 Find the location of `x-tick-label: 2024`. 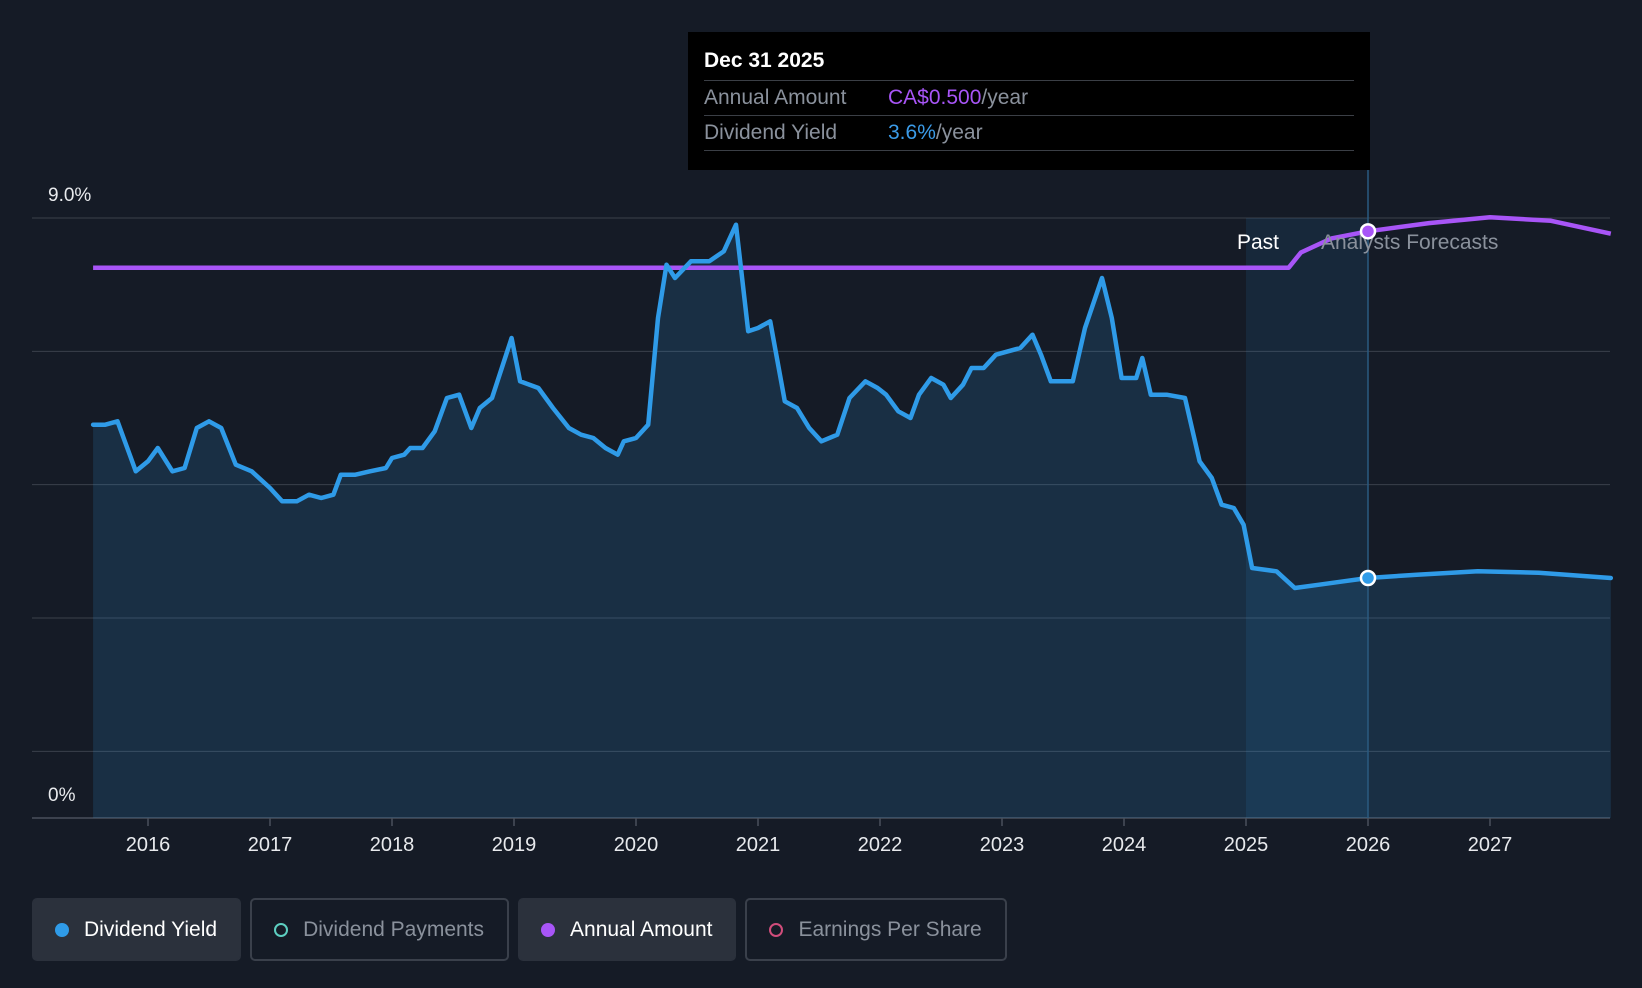

x-tick-label: 2024 is located at coordinates (1124, 845).